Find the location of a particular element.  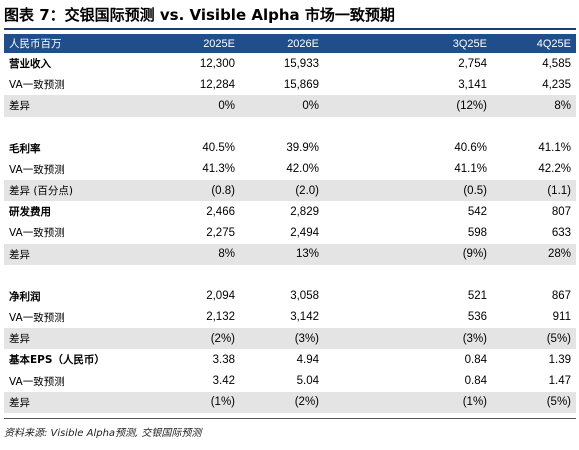

header-col-4q25e: 4Q25E is located at coordinates (553, 43).